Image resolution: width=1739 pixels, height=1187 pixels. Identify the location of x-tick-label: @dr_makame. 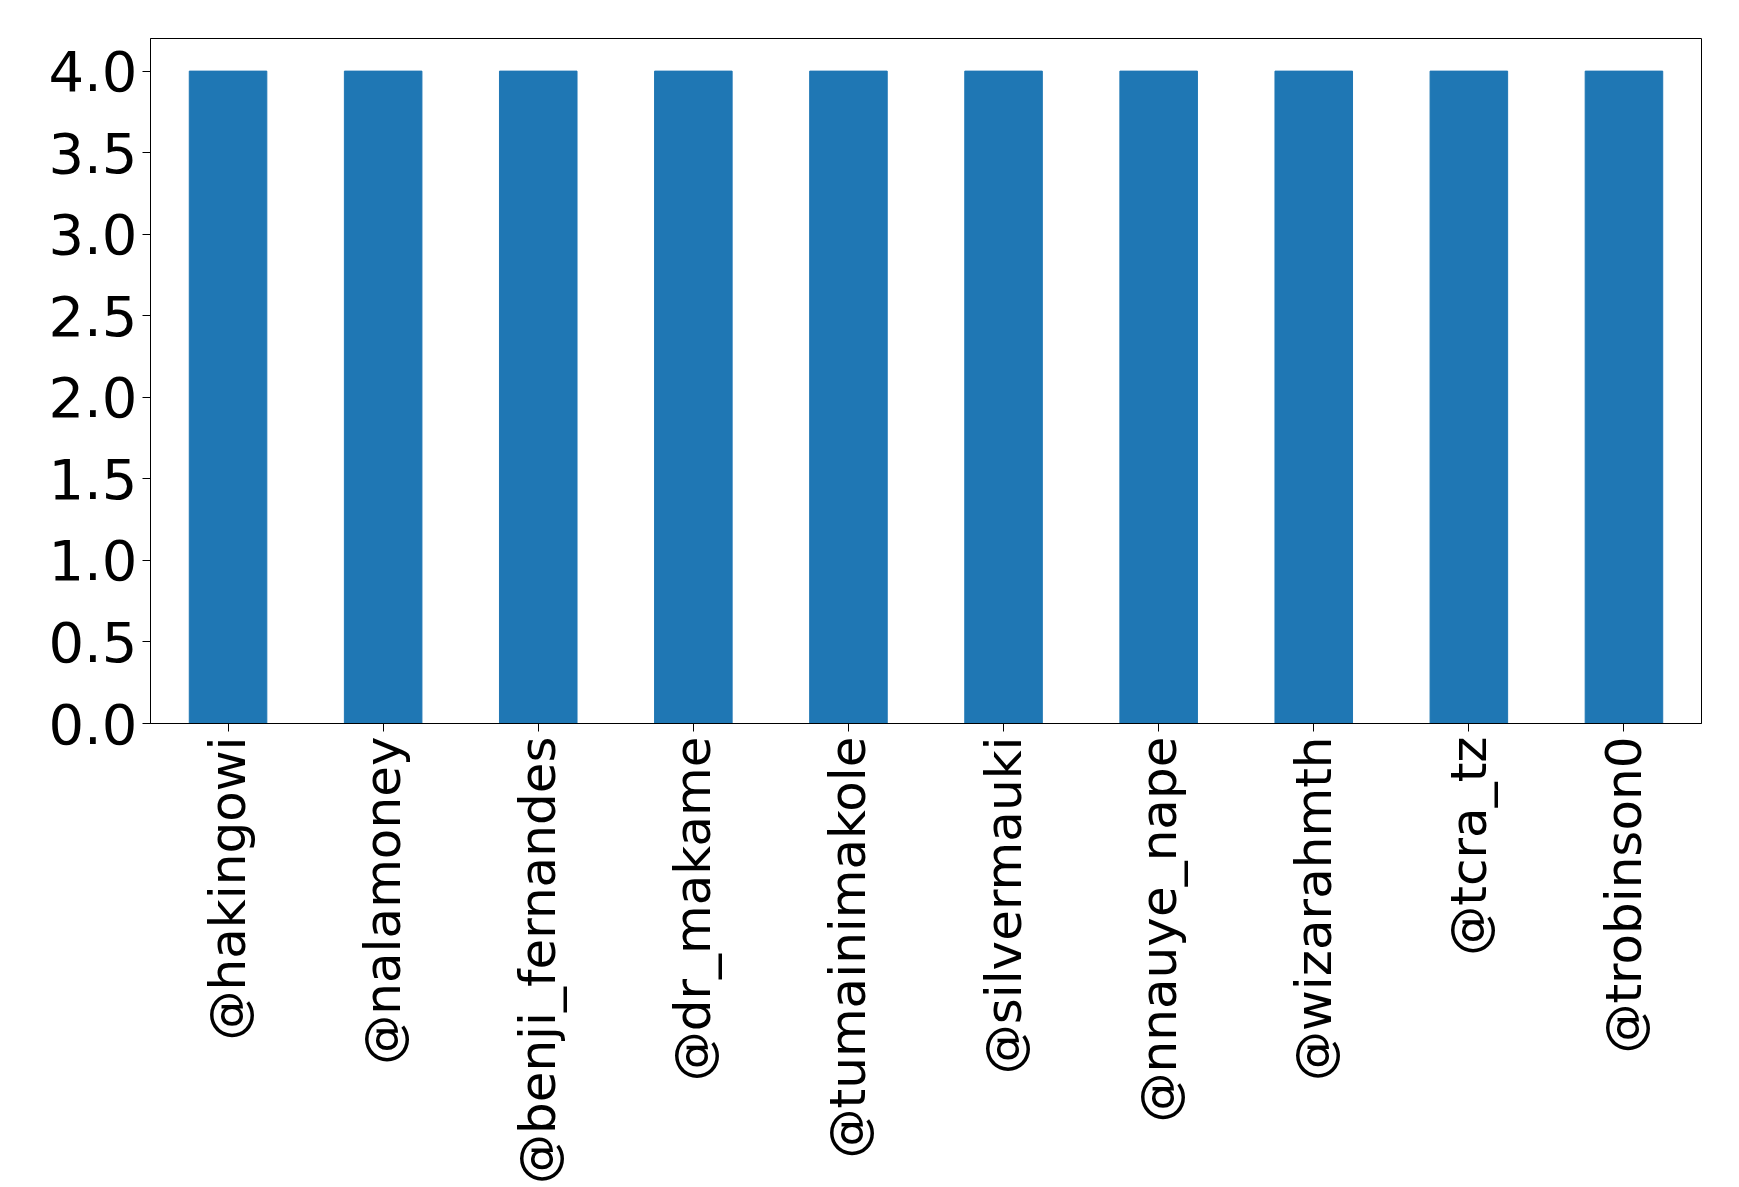
(693, 909).